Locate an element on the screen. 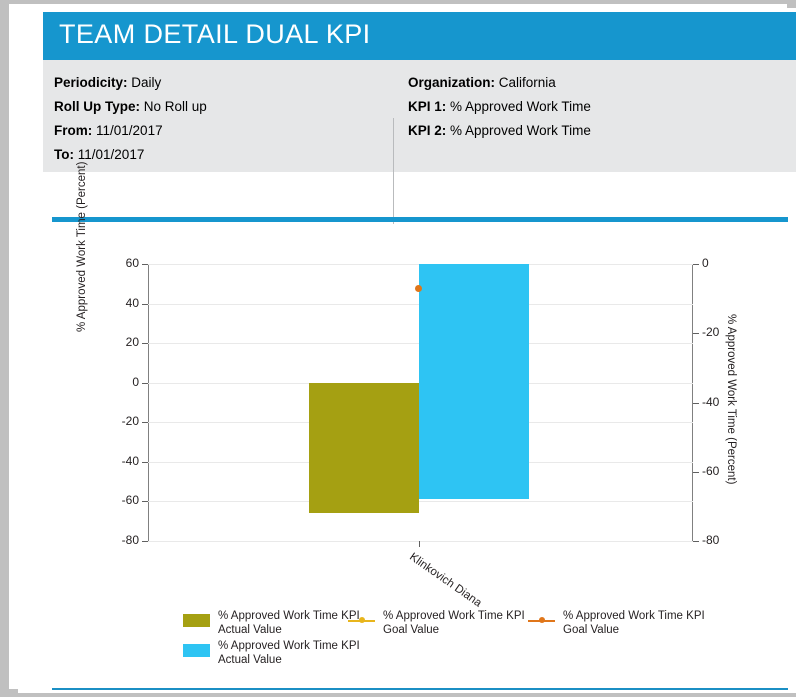 The height and width of the screenshot is (697, 796). category-tick is located at coordinates (419, 544).